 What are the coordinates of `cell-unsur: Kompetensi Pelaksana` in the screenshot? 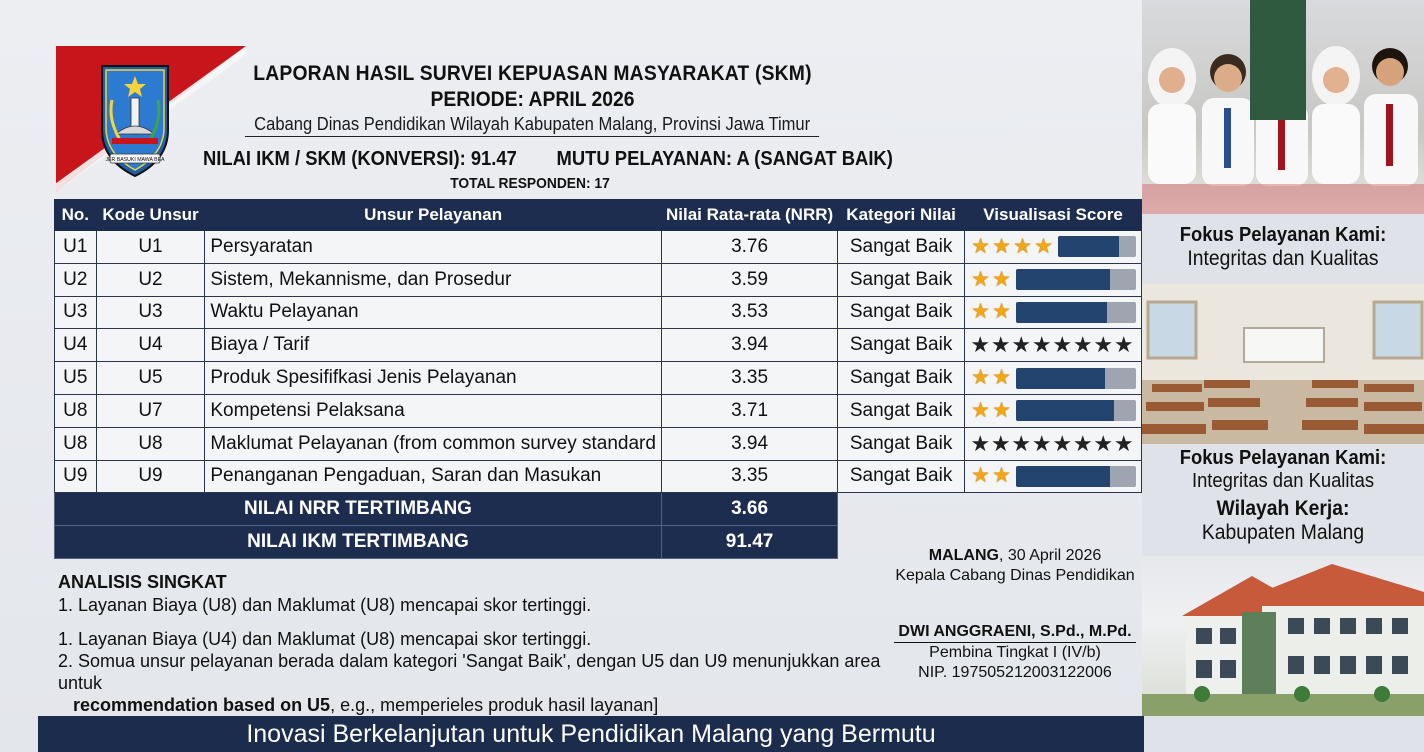 It's located at (433, 410).